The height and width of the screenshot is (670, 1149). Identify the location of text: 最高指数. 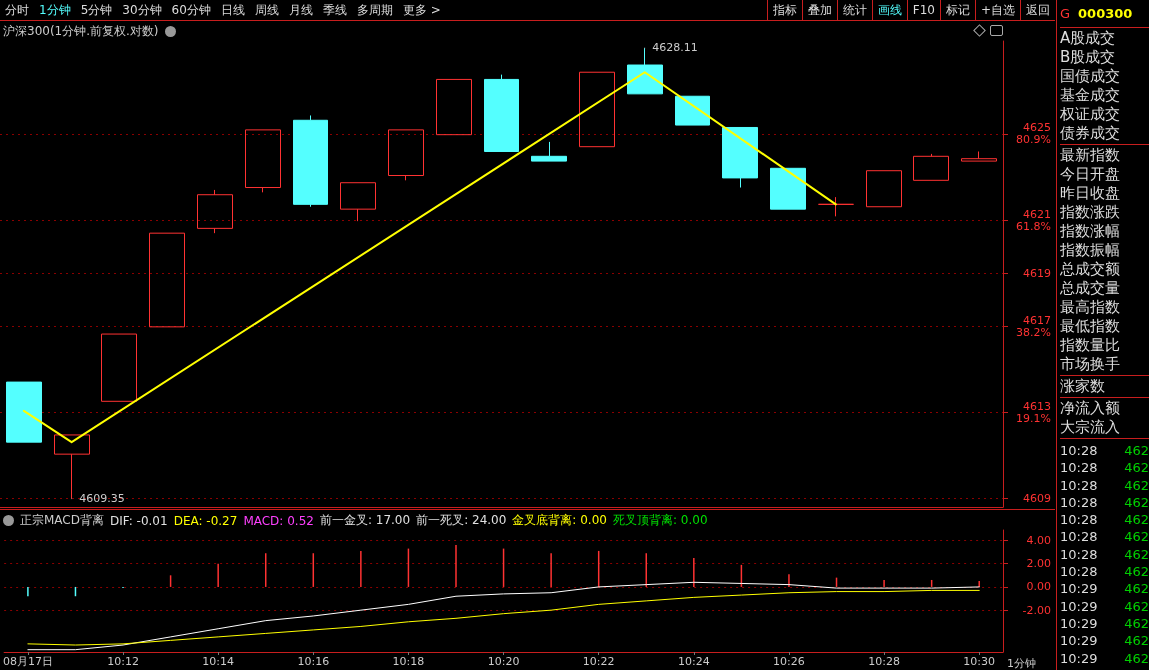
(1090, 307).